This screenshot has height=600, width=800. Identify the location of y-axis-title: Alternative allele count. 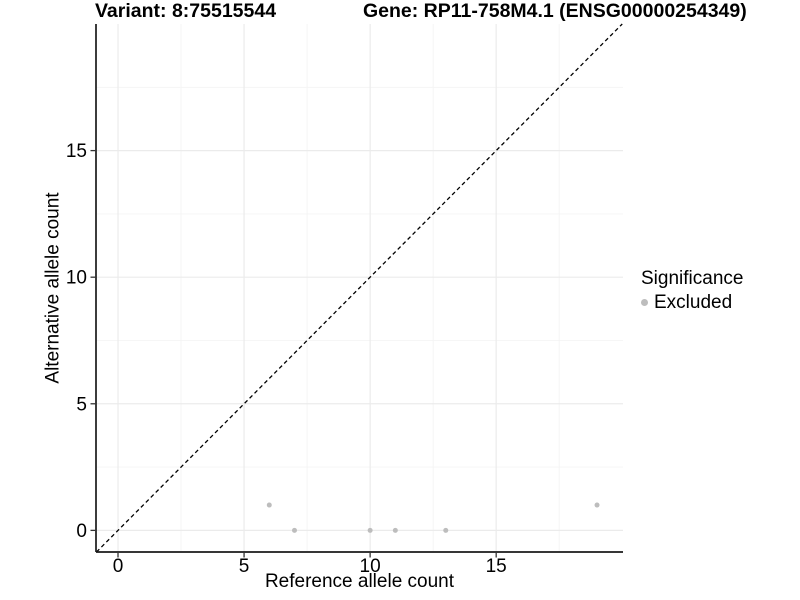
(53, 288).